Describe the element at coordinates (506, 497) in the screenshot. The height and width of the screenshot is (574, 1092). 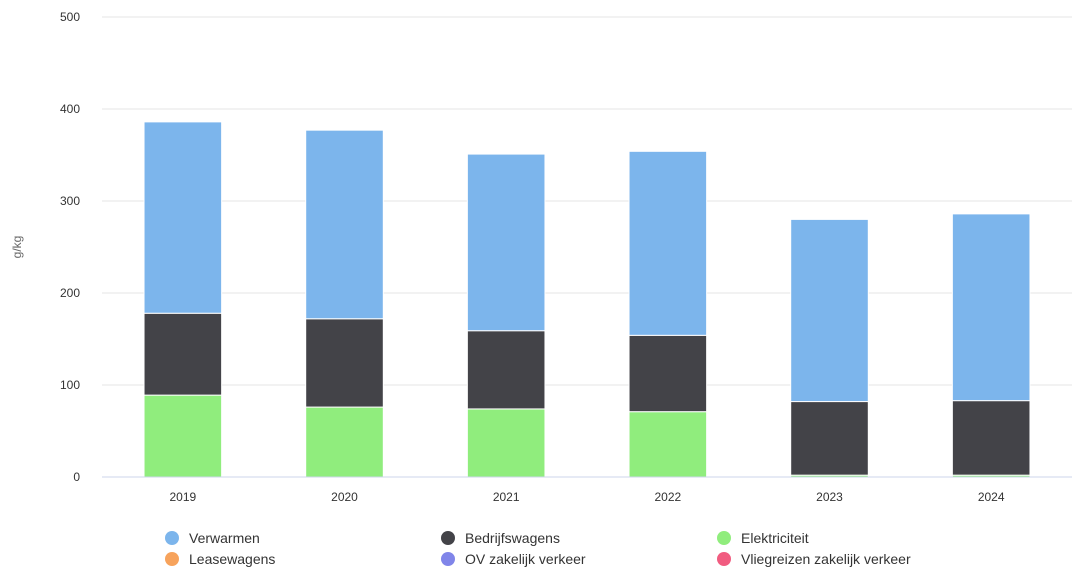
I see `x-tick-label: 2021` at that location.